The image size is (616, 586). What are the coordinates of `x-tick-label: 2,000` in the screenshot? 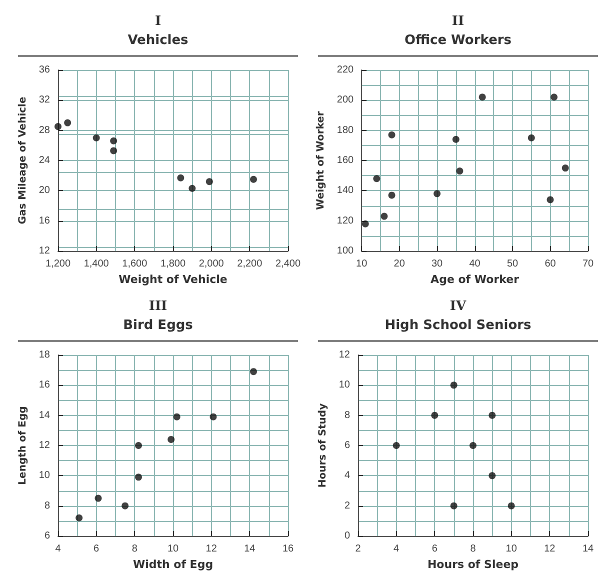 It's located at (211, 264).